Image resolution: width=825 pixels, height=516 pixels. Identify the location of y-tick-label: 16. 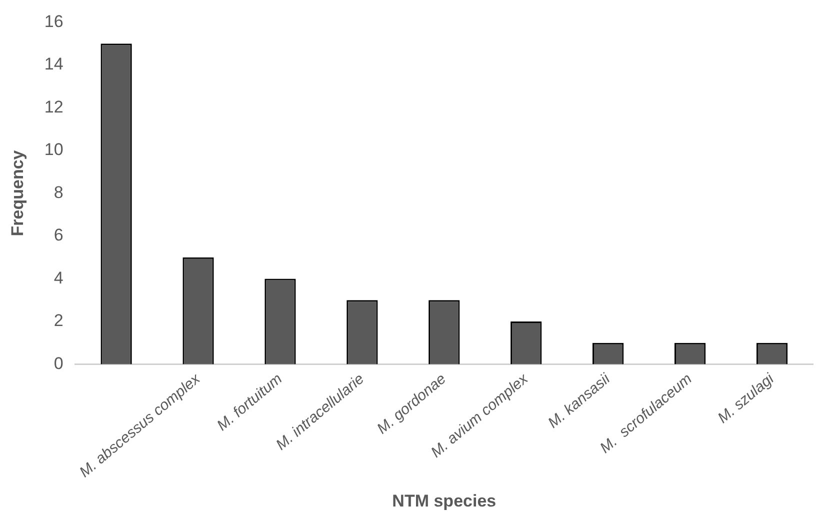
(54, 21).